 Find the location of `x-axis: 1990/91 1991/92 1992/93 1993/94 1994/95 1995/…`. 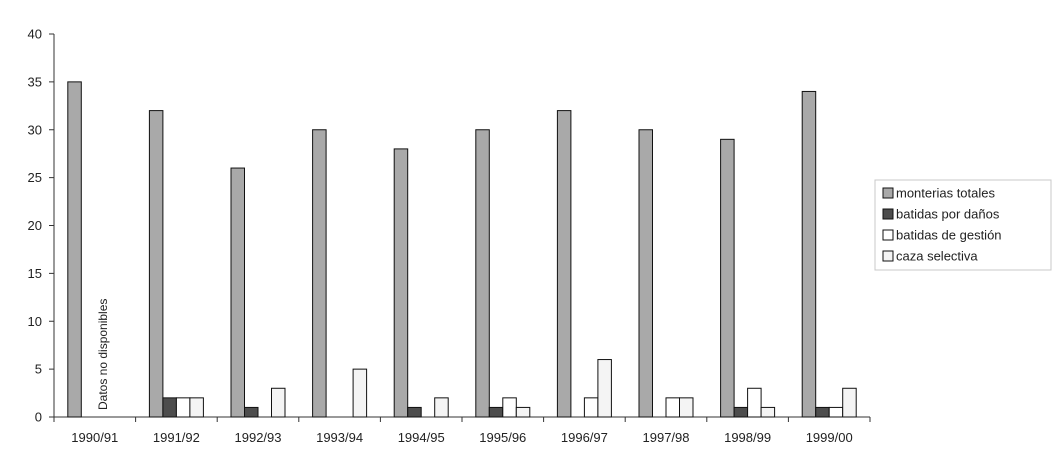

x-axis: 1990/91 1991/92 1992/93 1993/94 1994/95 1995/… is located at coordinates (462, 430).